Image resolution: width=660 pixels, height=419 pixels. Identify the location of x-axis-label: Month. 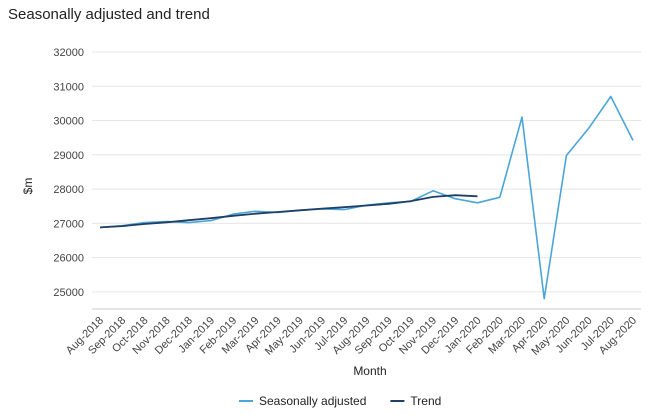
(369, 371).